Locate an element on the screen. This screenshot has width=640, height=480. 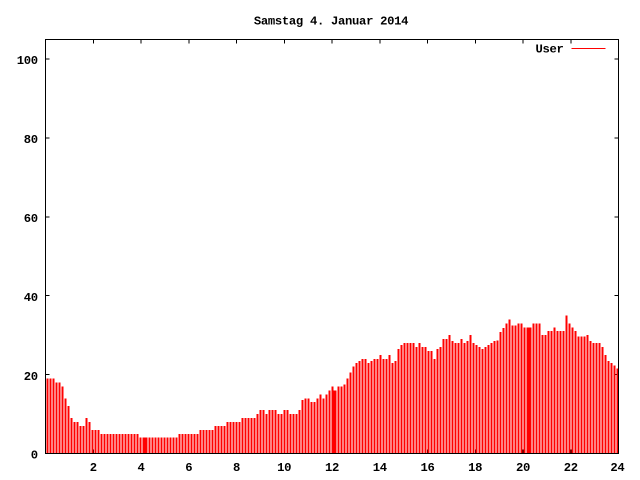
svg-text: 22 is located at coordinates (571, 468).